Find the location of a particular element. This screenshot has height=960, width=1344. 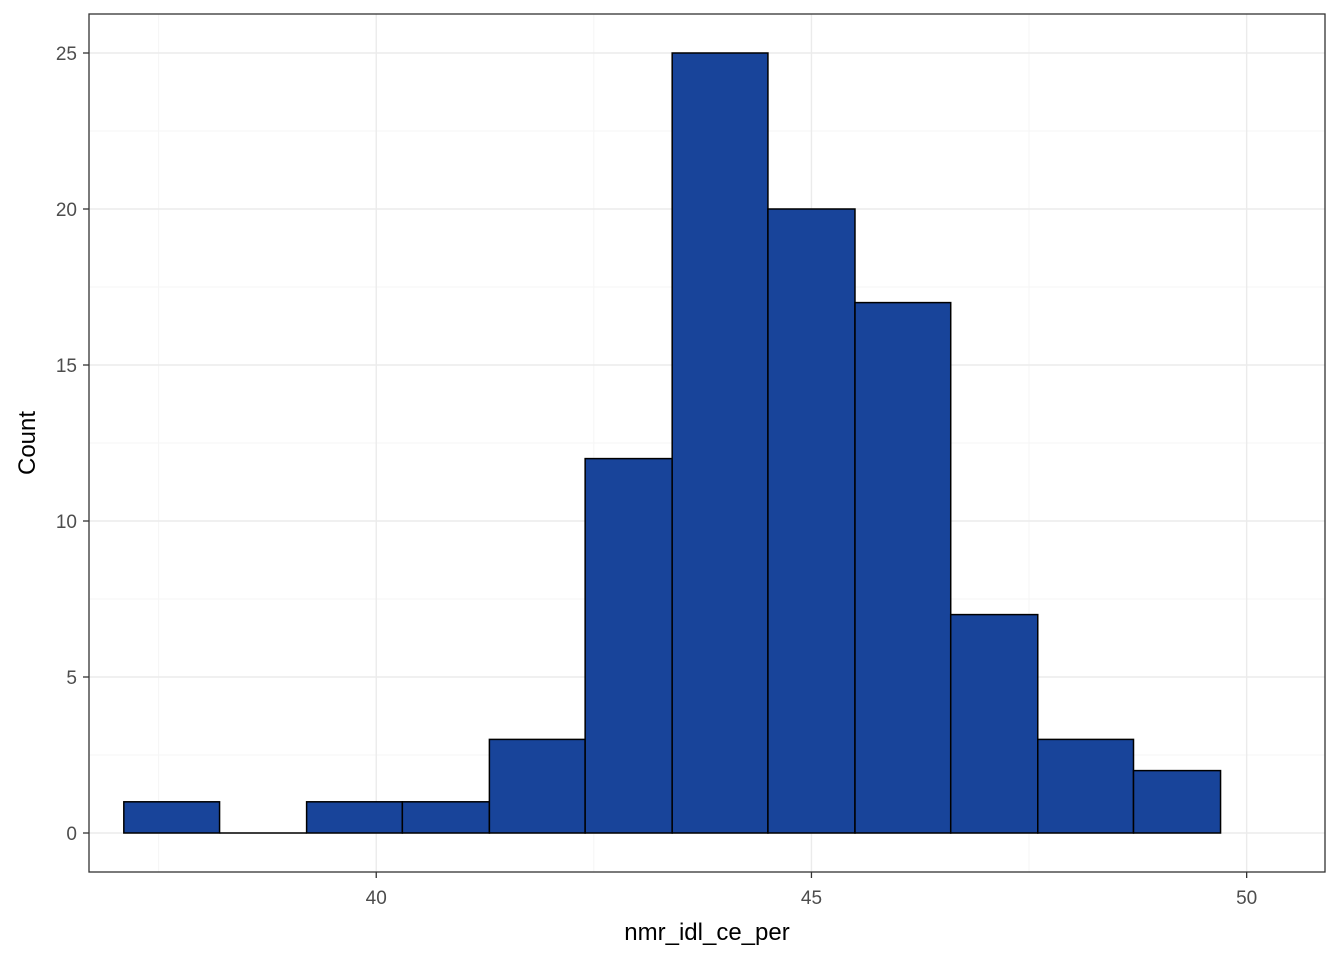

y-tick-label: 20 is located at coordinates (66, 210).